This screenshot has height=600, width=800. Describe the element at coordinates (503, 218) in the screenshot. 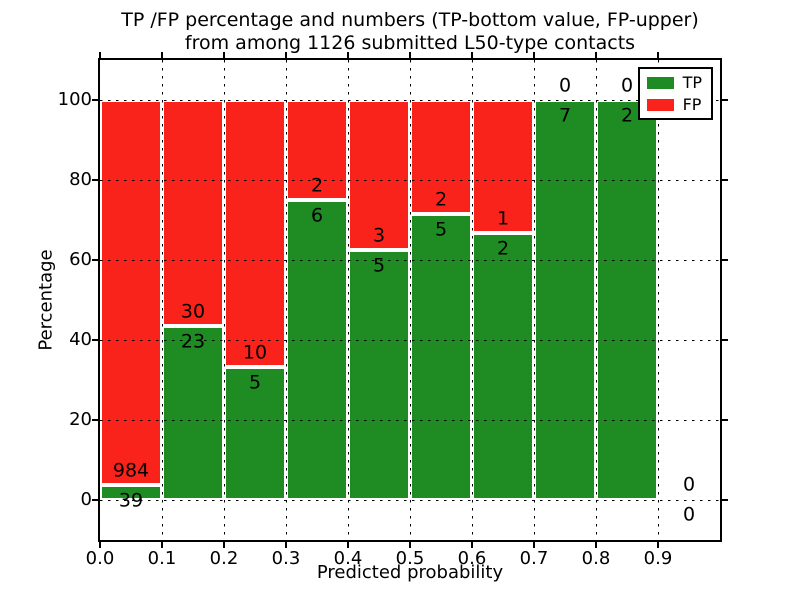

I see `fp-count-label: 1` at that location.